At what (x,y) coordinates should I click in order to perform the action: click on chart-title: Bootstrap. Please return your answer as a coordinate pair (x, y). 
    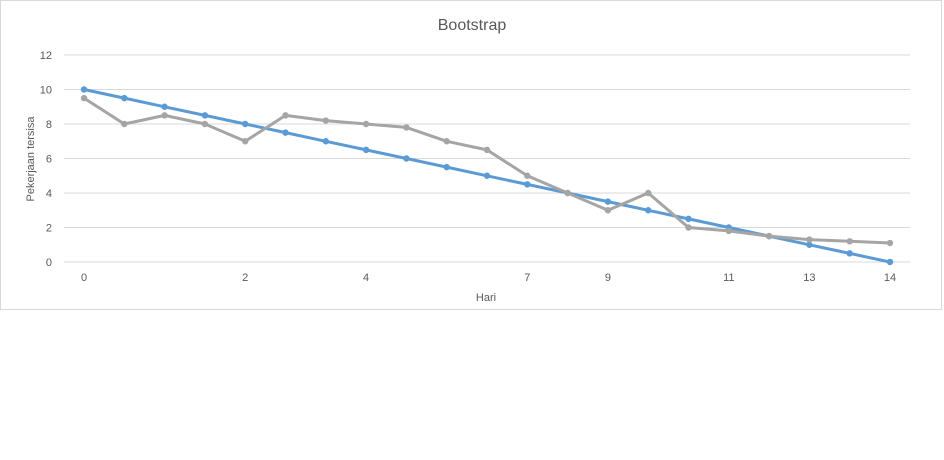
    Looking at the image, I should click on (472, 25).